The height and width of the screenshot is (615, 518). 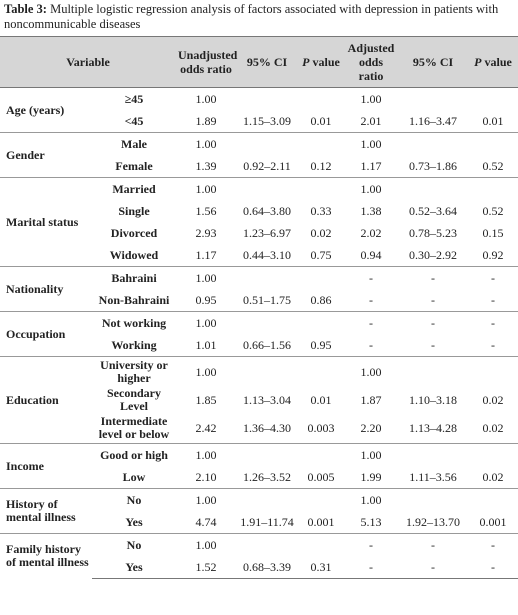 I want to click on header-cell: Variable, so click(x=88, y=62).